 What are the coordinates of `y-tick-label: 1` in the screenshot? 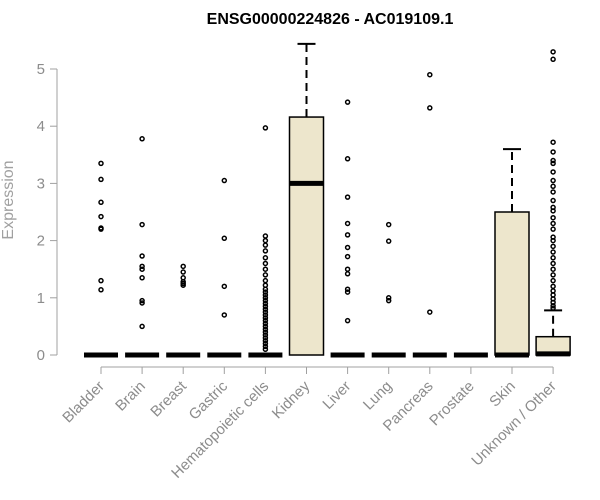 It's located at (41, 298).